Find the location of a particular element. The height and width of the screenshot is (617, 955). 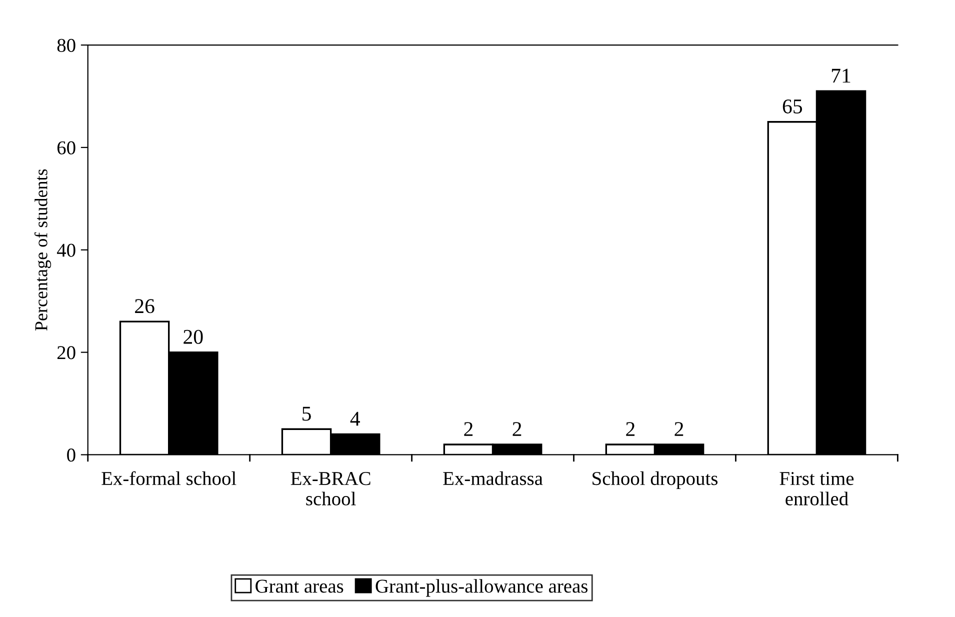

legend-label: Grant-plus-allowance areas is located at coordinates (482, 588).